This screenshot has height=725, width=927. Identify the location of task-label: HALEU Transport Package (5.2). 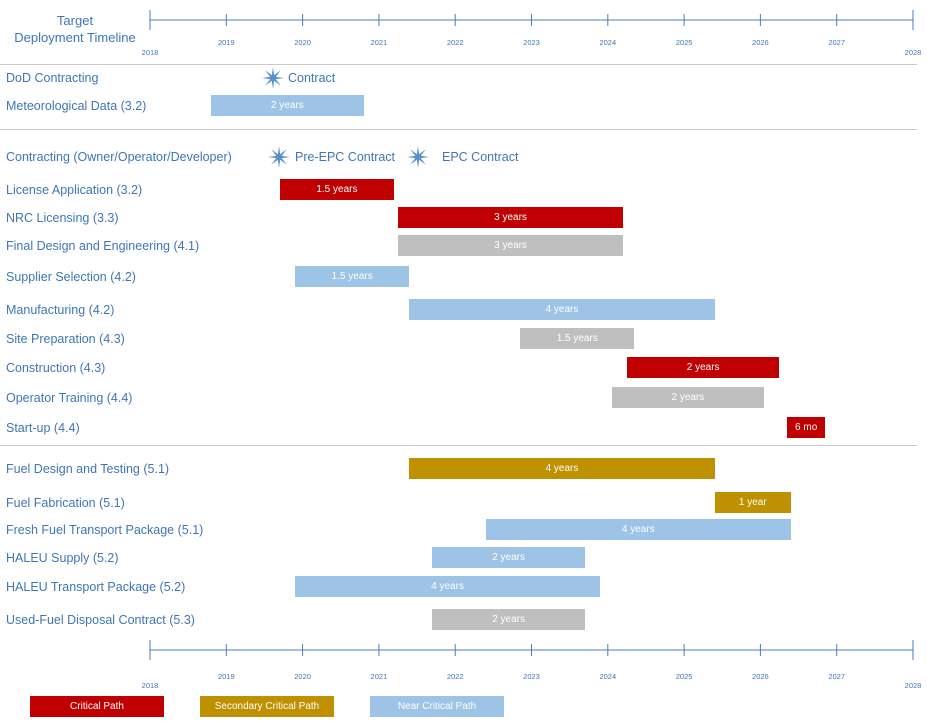
(96, 587).